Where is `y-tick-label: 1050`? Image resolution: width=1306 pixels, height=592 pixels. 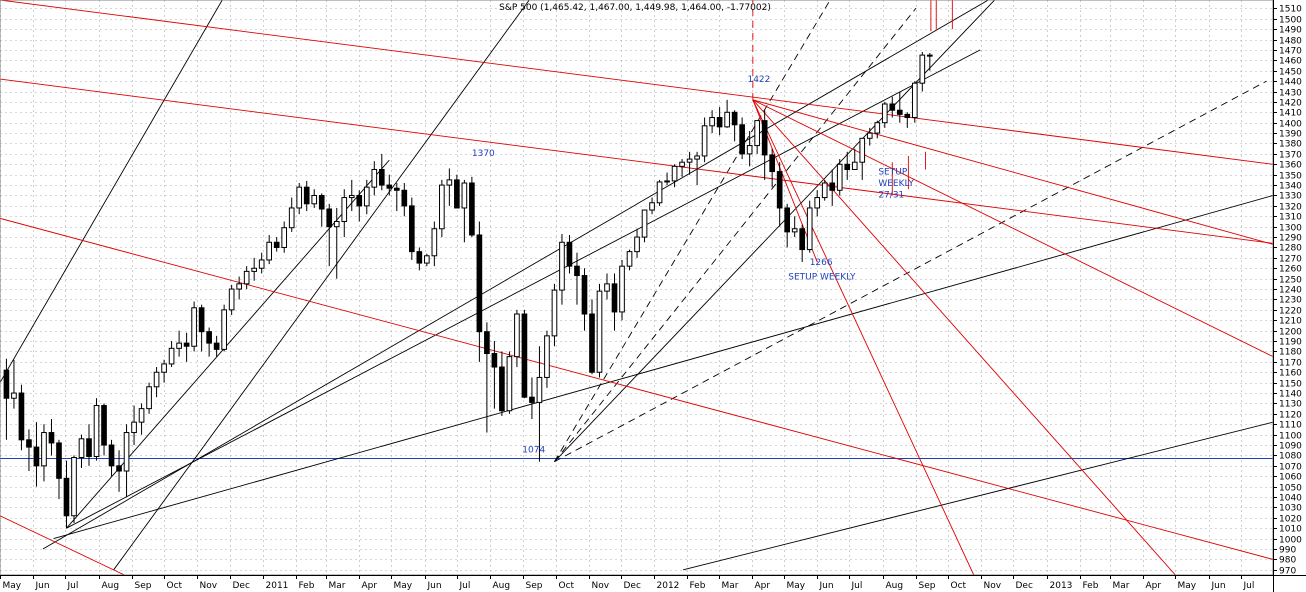
y-tick-label: 1050 is located at coordinates (1290, 489).